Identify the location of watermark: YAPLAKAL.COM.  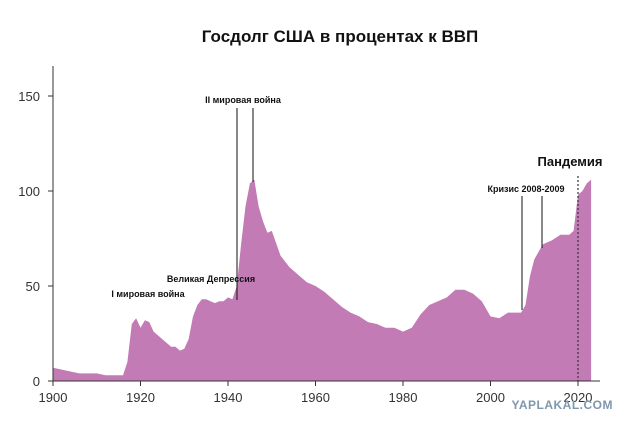
(562, 405).